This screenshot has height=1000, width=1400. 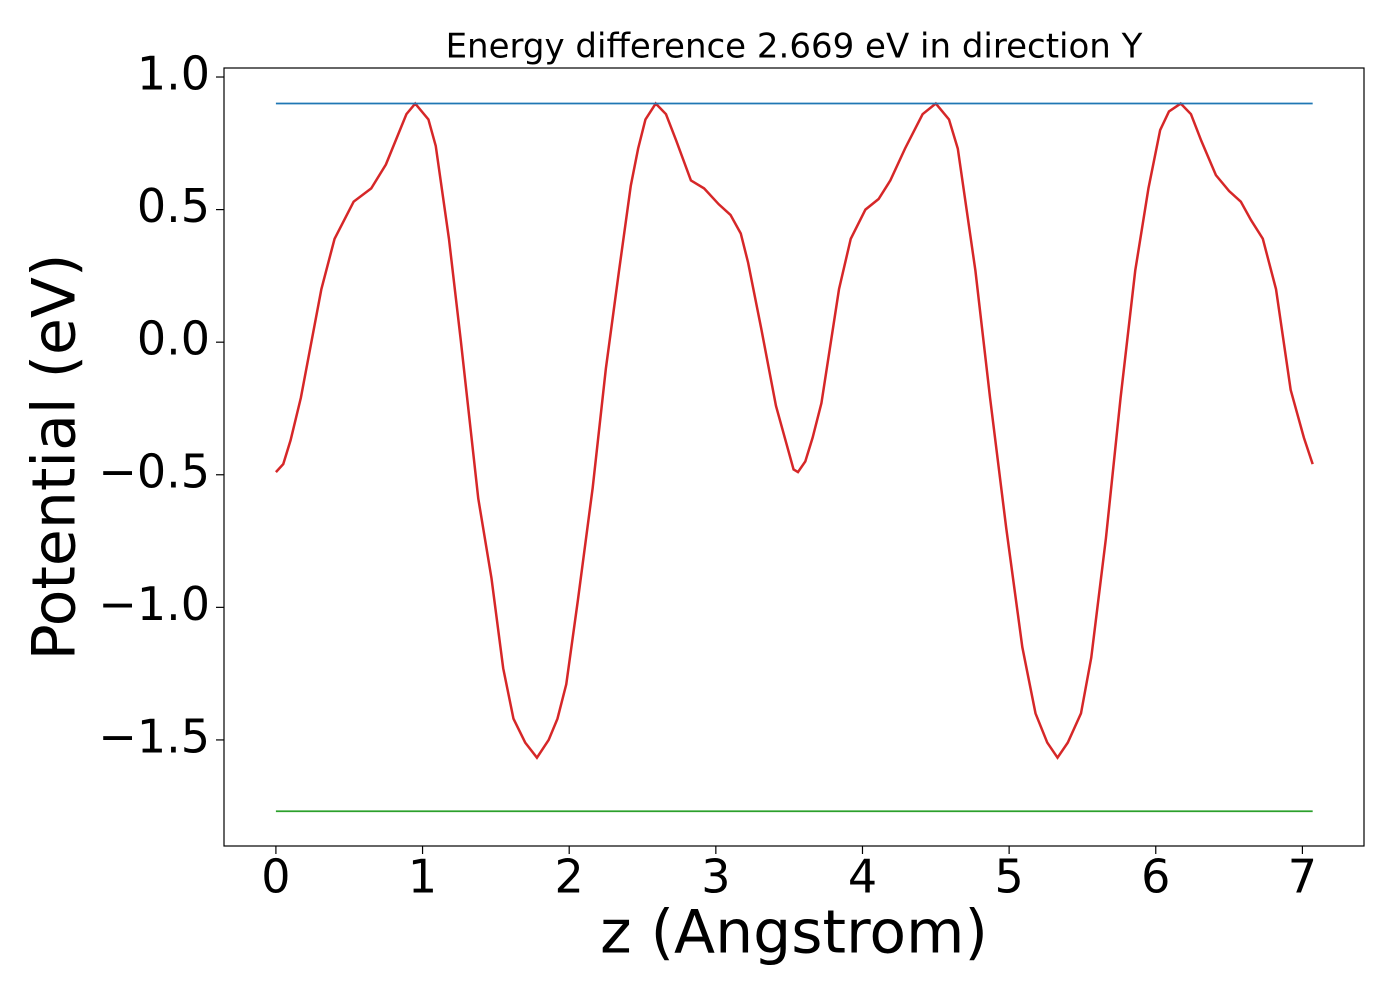 I want to click on x-tick-label: 1, so click(x=422, y=877).